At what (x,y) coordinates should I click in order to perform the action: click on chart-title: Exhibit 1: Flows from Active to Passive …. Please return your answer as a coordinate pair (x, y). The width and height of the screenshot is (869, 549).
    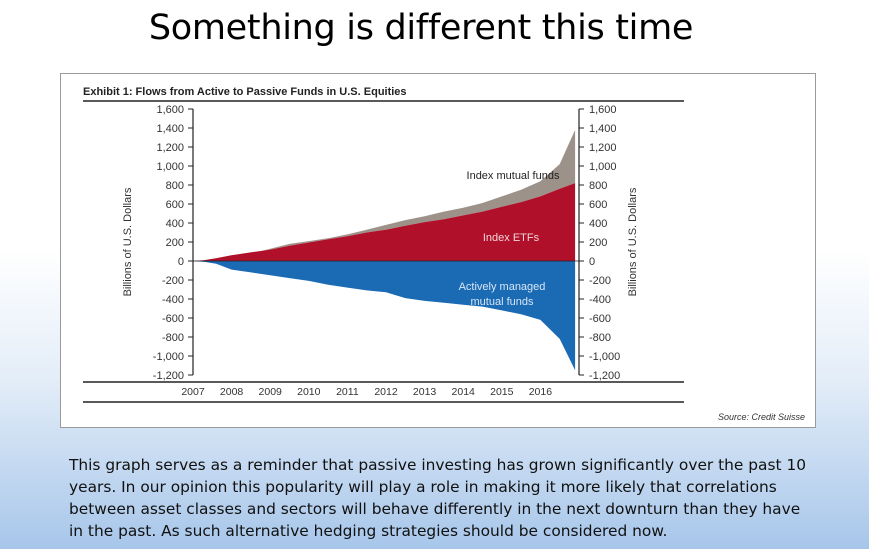
    Looking at the image, I should click on (245, 92).